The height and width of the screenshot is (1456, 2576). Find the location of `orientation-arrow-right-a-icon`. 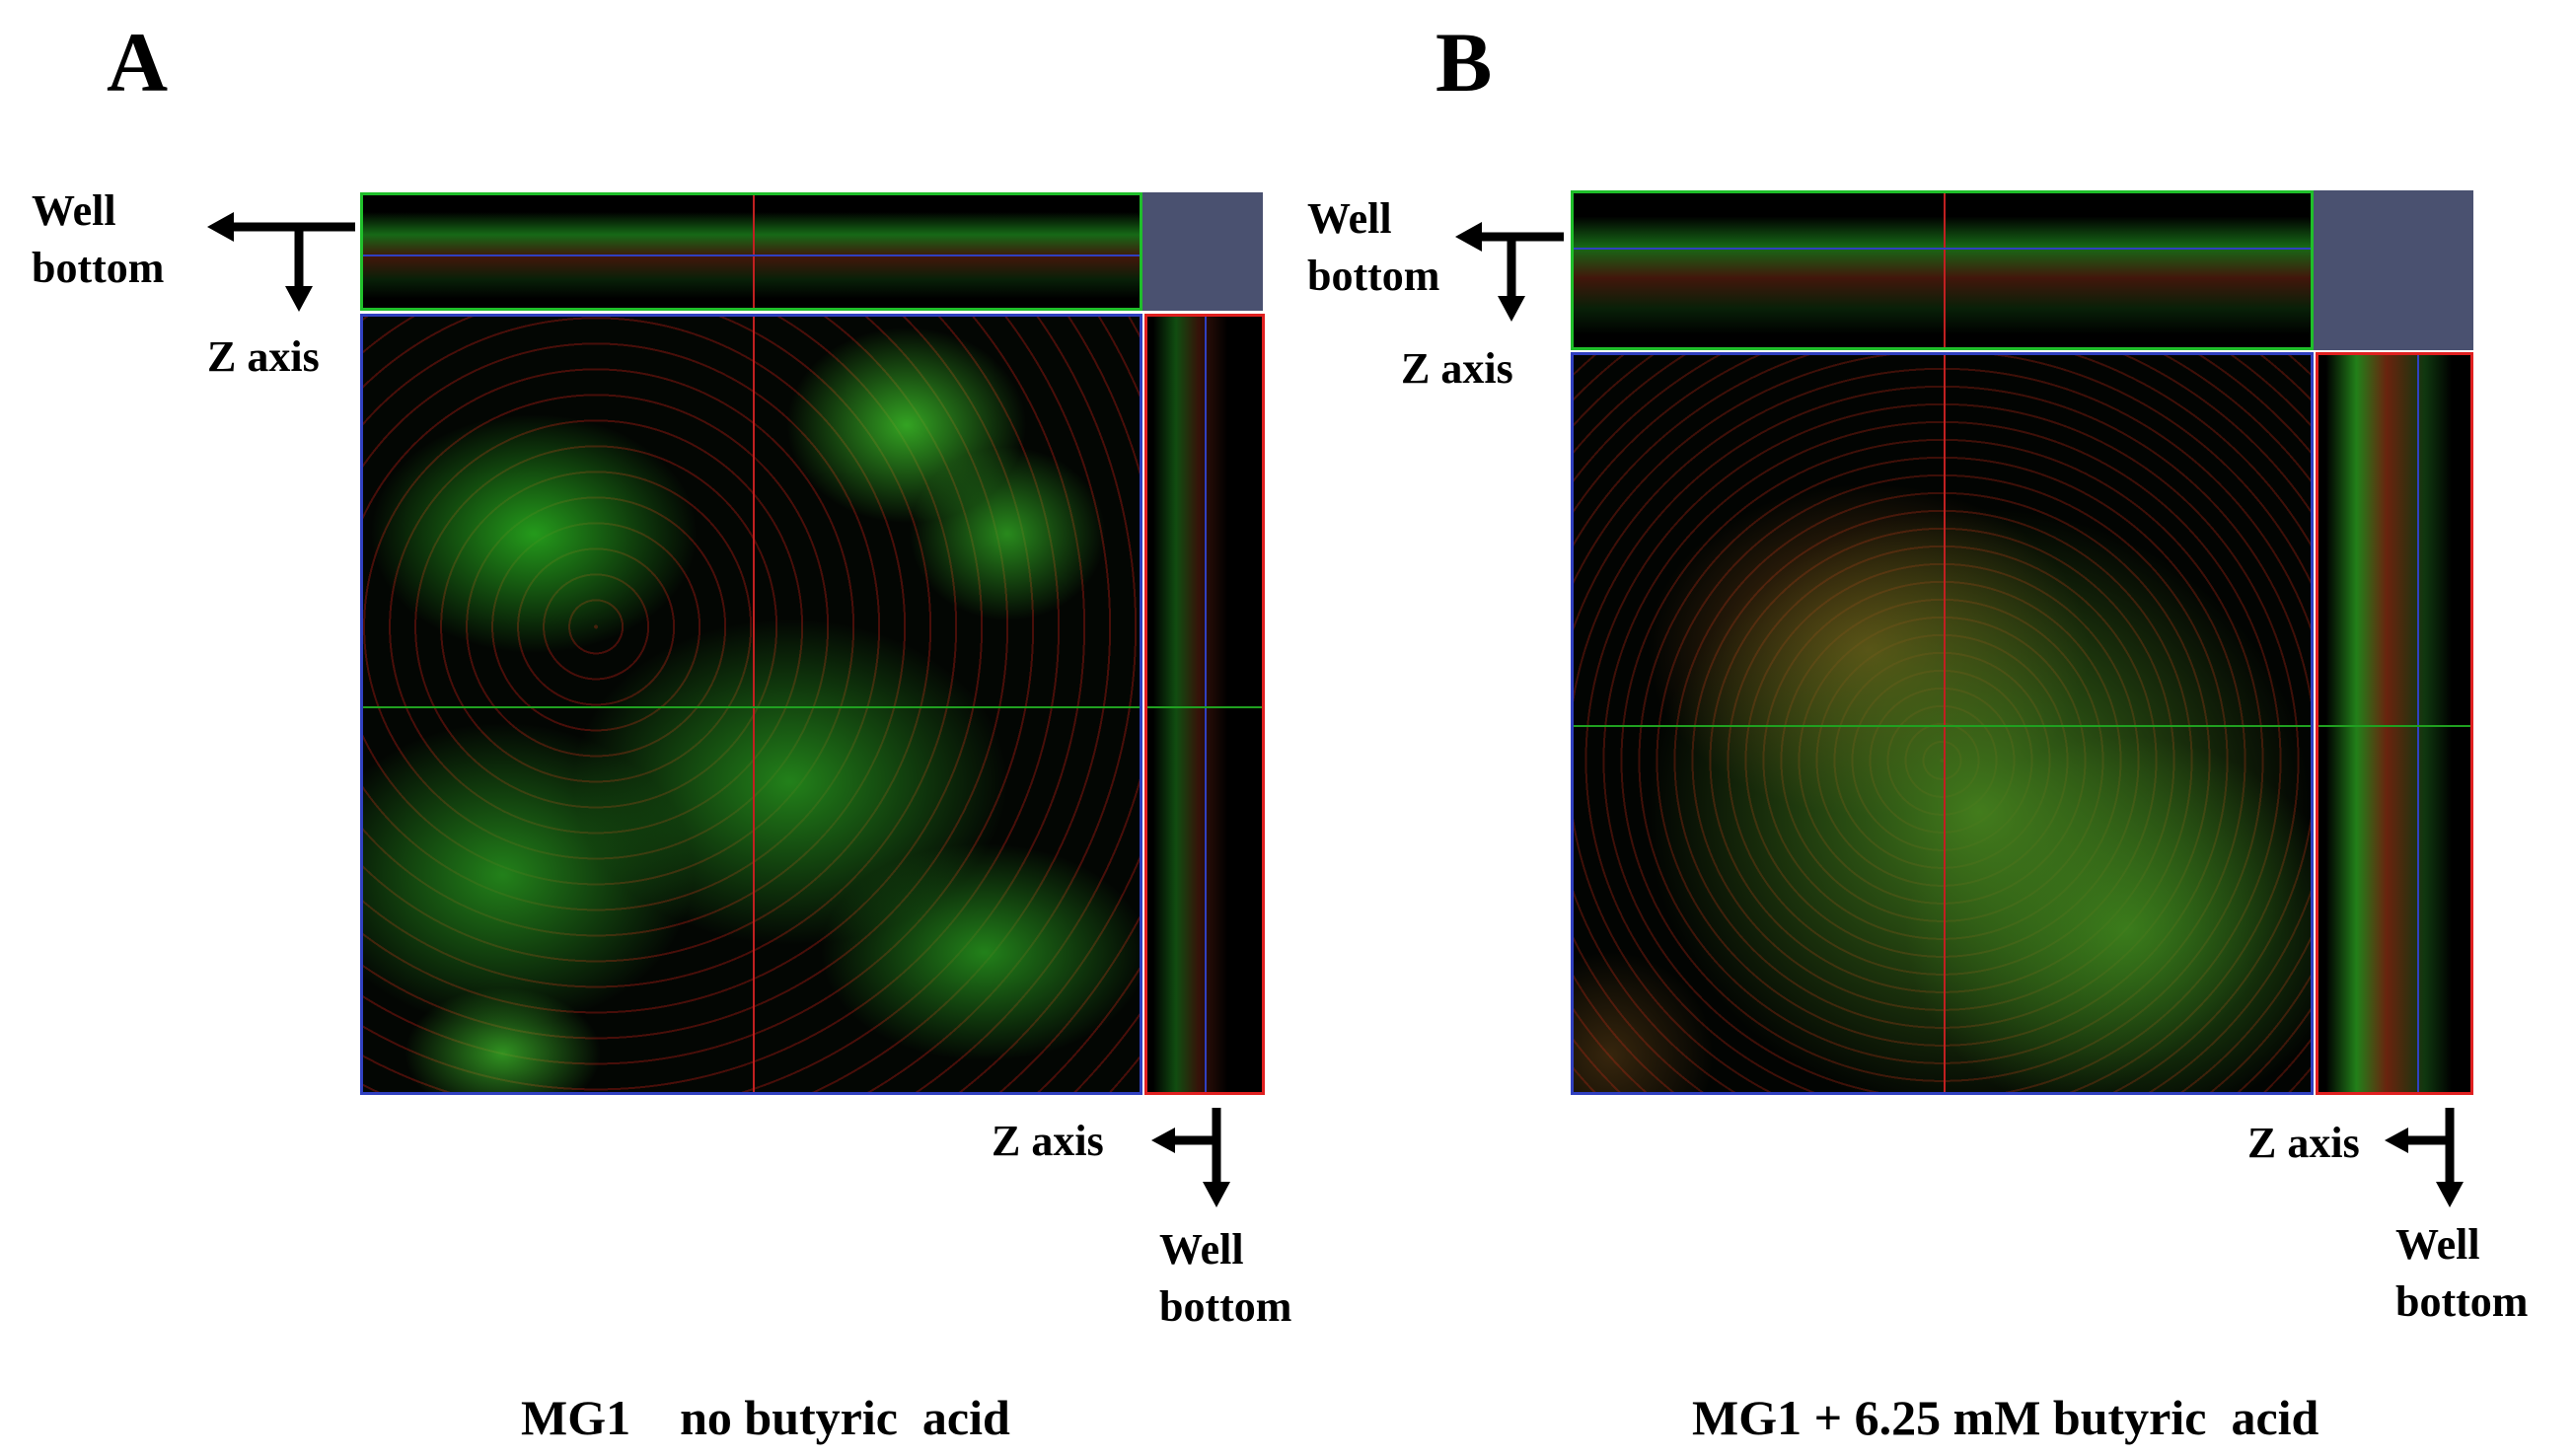

orientation-arrow-right-a-icon is located at coordinates (1190, 1157).